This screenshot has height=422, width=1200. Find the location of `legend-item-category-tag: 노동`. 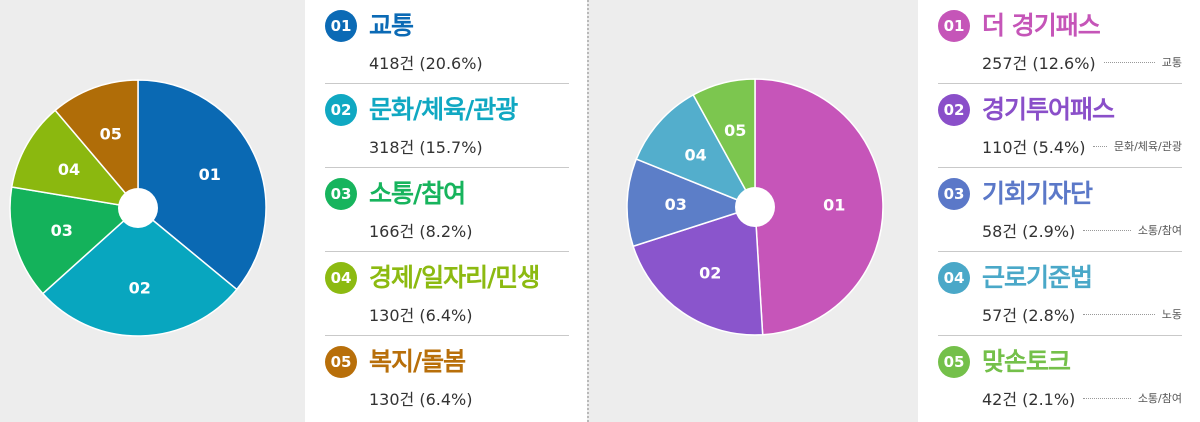

legend-item-category-tag: 노동 is located at coordinates (1170, 314).